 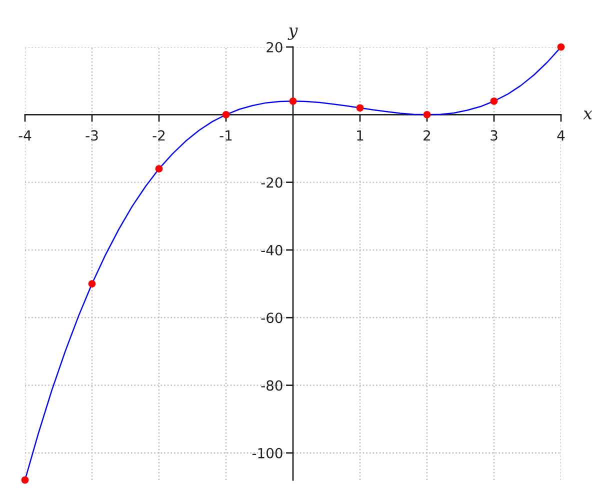 I want to click on x-tick-label: 2, so click(x=427, y=135).